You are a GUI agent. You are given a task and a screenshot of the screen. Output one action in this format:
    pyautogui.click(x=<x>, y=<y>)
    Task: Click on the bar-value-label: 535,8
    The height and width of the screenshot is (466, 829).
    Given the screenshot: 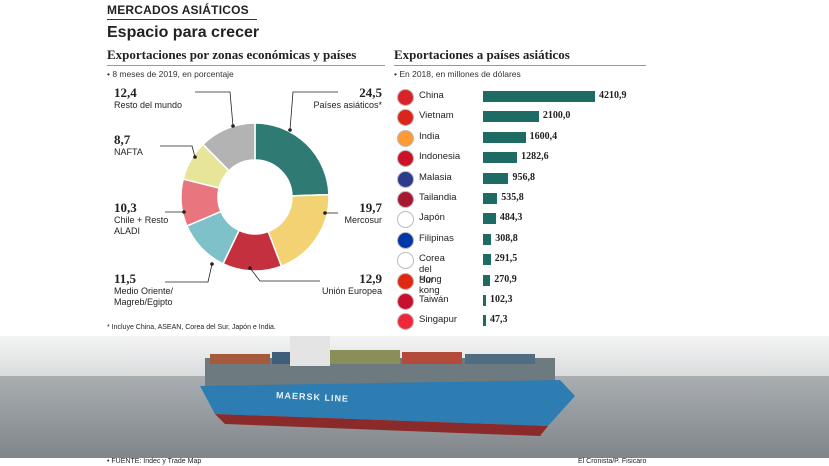 What is the action you would take?
    pyautogui.click(x=512, y=197)
    